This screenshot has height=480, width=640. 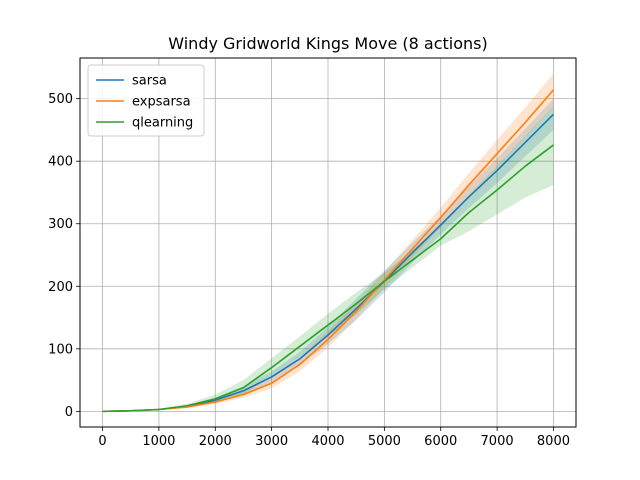 What do you see at coordinates (553, 441) in the screenshot?
I see `x-tick-label: 8000` at bounding box center [553, 441].